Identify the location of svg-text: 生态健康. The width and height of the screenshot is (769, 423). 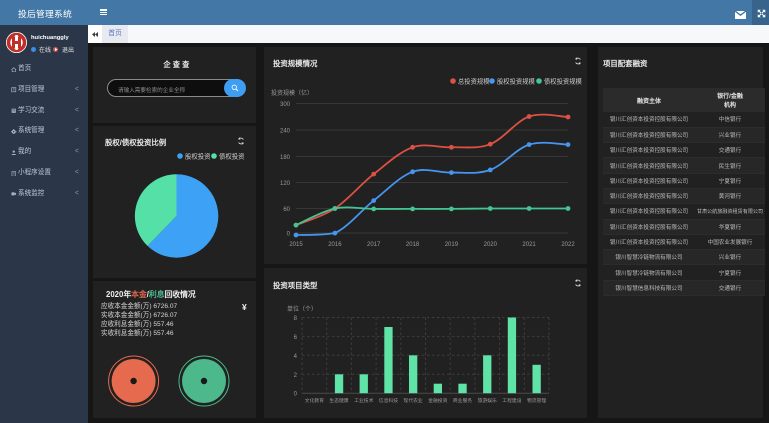
(338, 400).